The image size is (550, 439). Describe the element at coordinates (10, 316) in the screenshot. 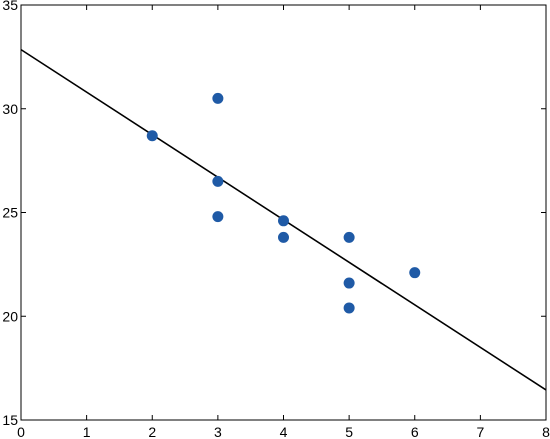

I see `y-tick-label: 20` at that location.